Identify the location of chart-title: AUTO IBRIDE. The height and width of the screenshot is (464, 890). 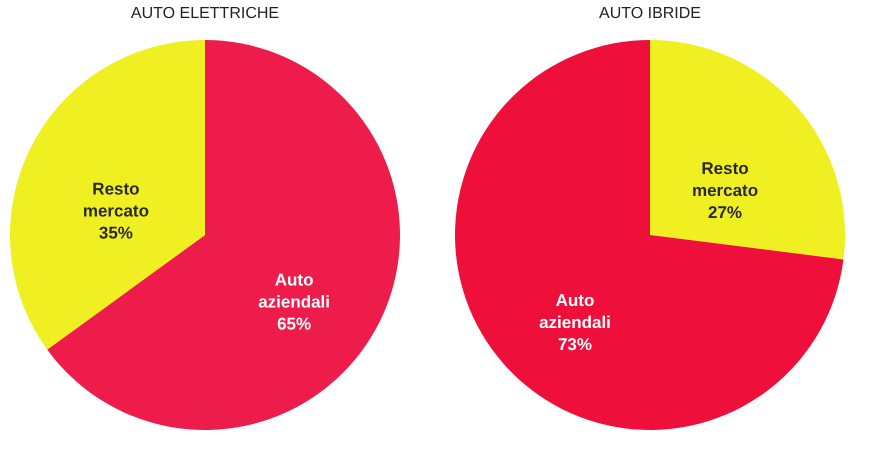
(650, 13).